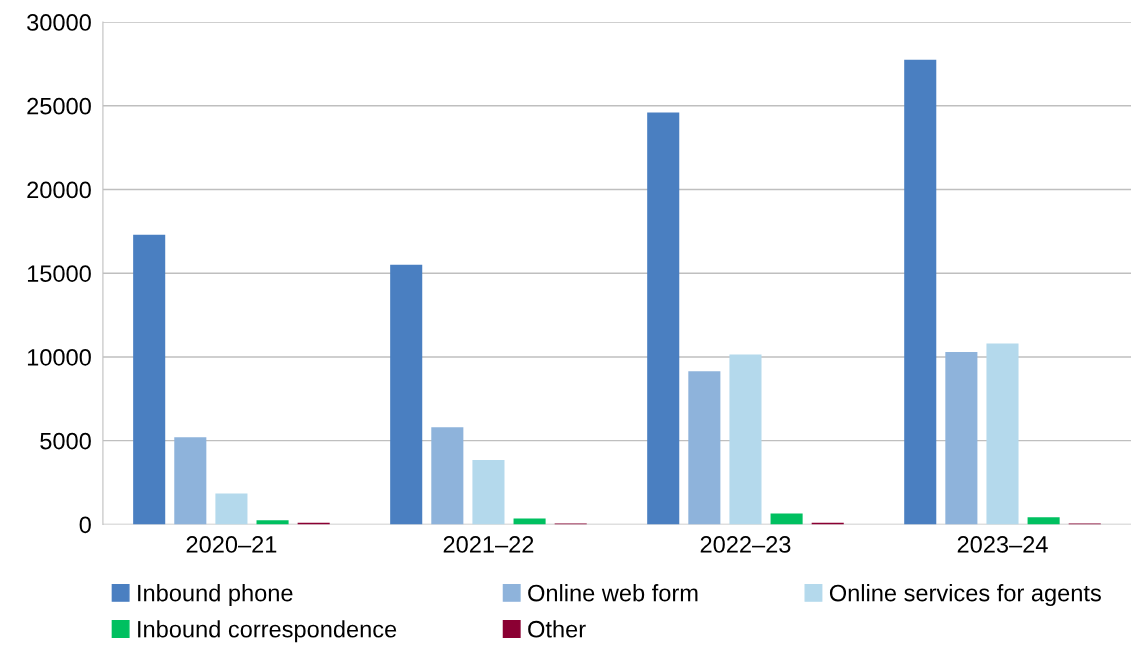  I want to click on legend-label: Online web form, so click(613, 593).